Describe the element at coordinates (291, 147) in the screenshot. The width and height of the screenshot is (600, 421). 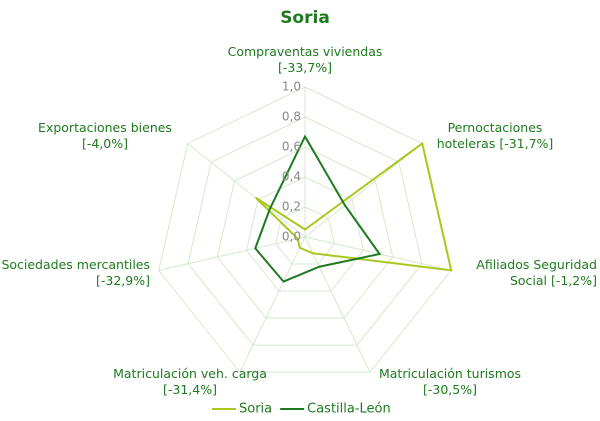
I see `r-tick-label: 0,6` at that location.